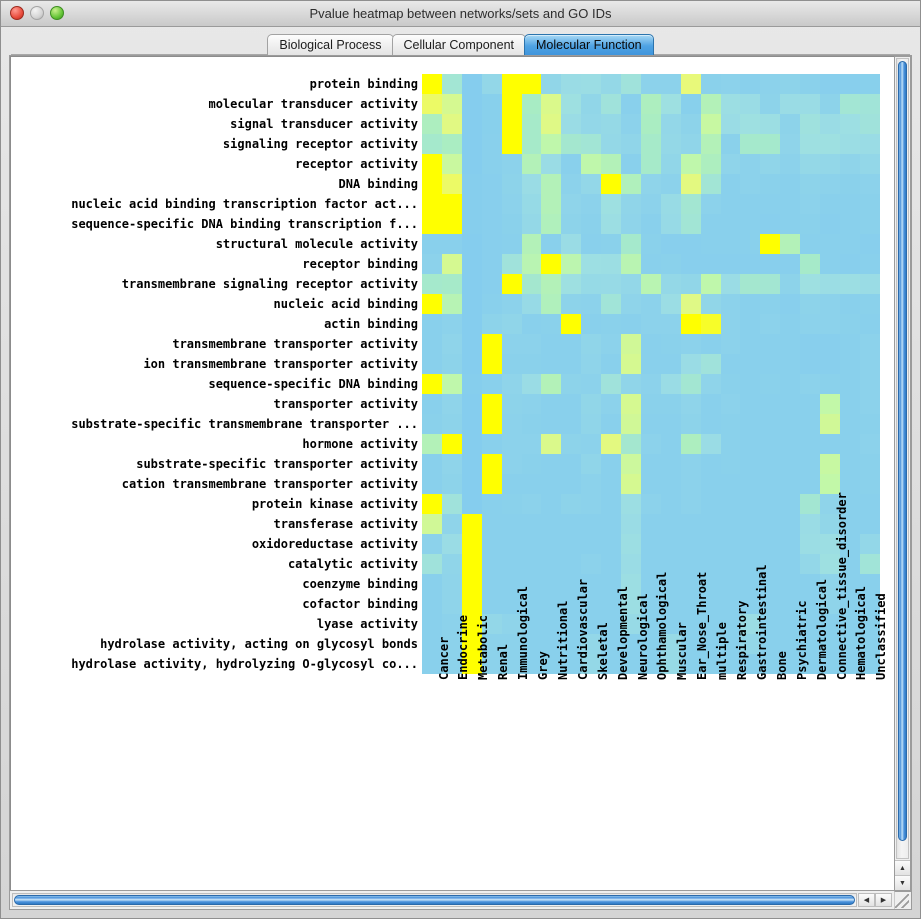 This screenshot has width=921, height=919. Describe the element at coordinates (458, 44) in the screenshot. I see `tab-cellular-component: Cellular Component` at that location.